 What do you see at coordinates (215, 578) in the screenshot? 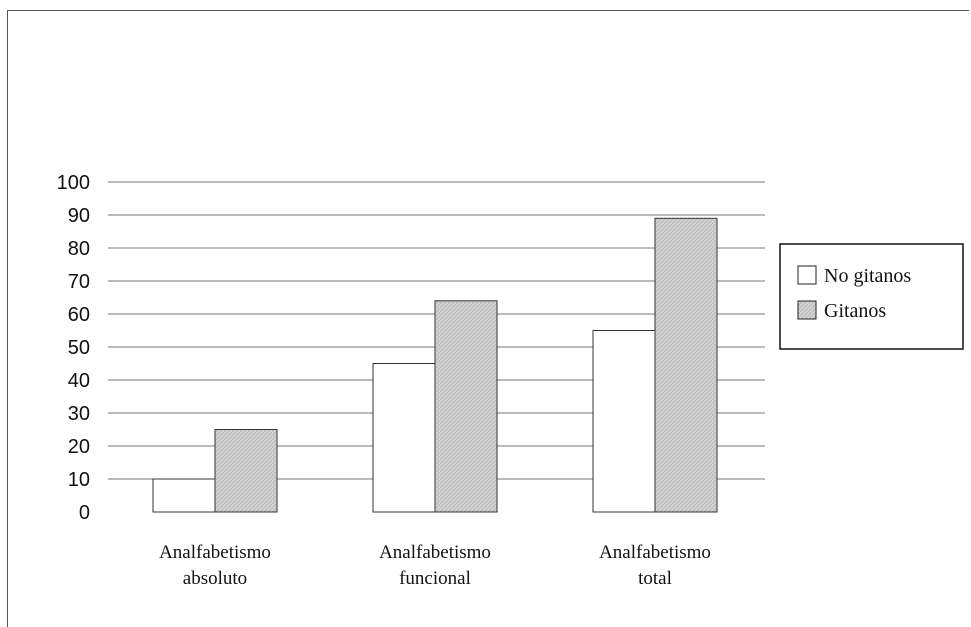
I see `x-category-label: absoluto` at bounding box center [215, 578].